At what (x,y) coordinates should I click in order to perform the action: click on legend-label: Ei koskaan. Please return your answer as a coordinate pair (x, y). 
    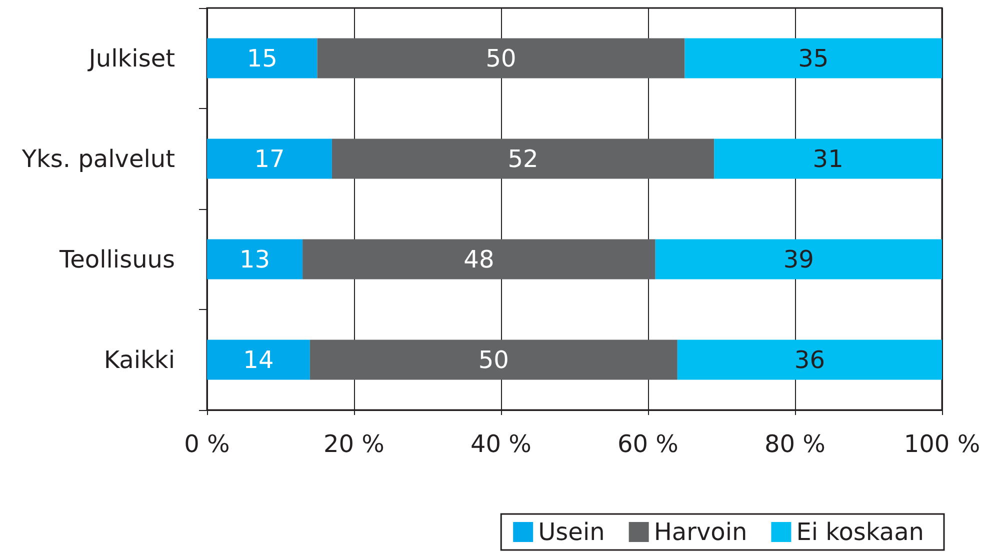
    Looking at the image, I should click on (860, 532).